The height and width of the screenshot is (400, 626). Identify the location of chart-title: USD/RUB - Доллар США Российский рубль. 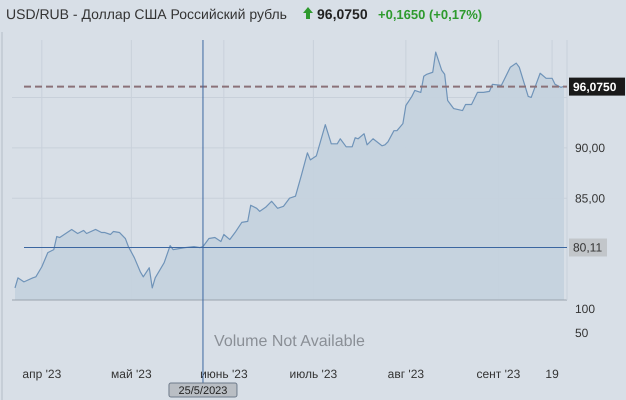
(146, 14).